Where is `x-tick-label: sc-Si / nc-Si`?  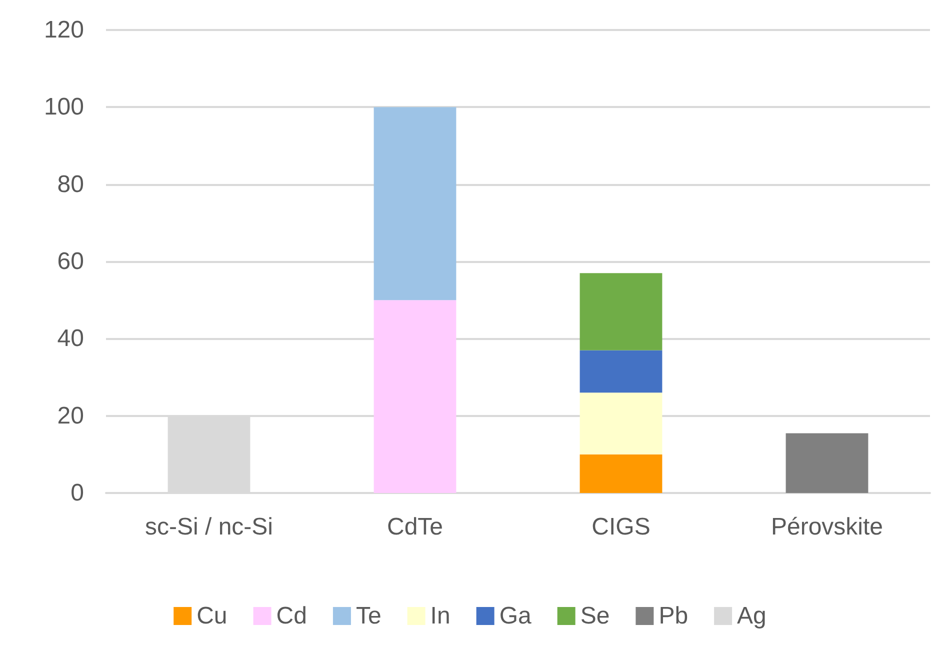 x-tick-label: sc-Si / nc-Si is located at coordinates (209, 527).